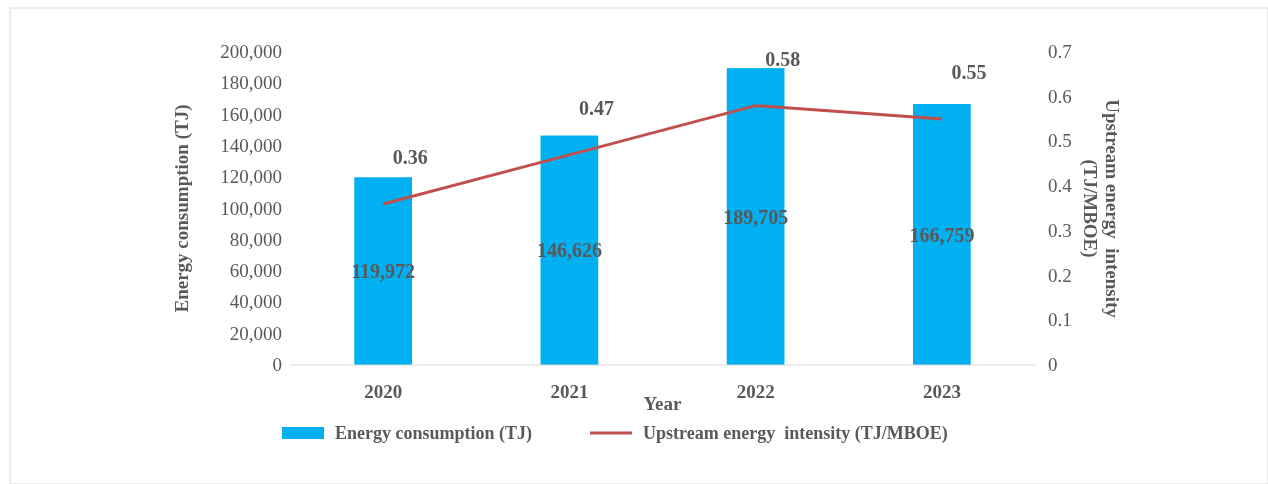  Describe the element at coordinates (1060, 96) in the screenshot. I see `y2-tick-label: 0.6` at that location.